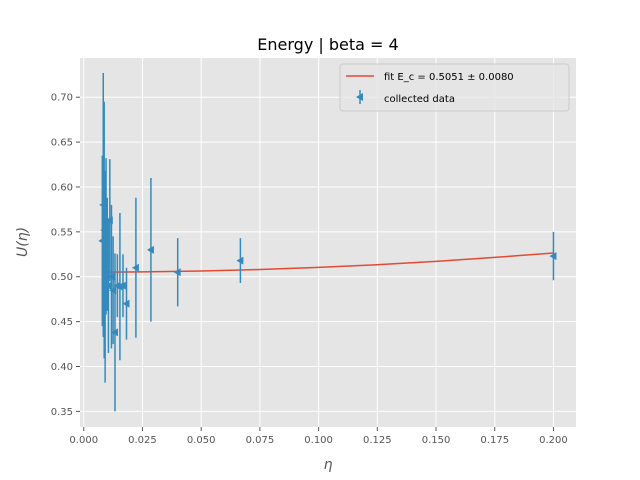 Image resolution: width=640 pixels, height=480 pixels. Describe the element at coordinates (449, 77) in the screenshot. I see `legend-fit-label: fit E_c = 0.5051 ± 0.0080` at that location.